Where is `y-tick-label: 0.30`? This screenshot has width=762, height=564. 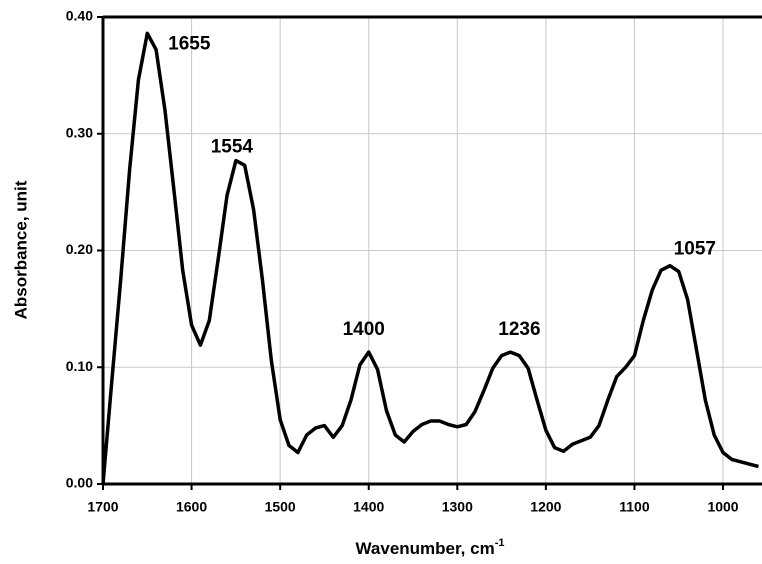
y-tick-label: 0.30 is located at coordinates (79, 132).